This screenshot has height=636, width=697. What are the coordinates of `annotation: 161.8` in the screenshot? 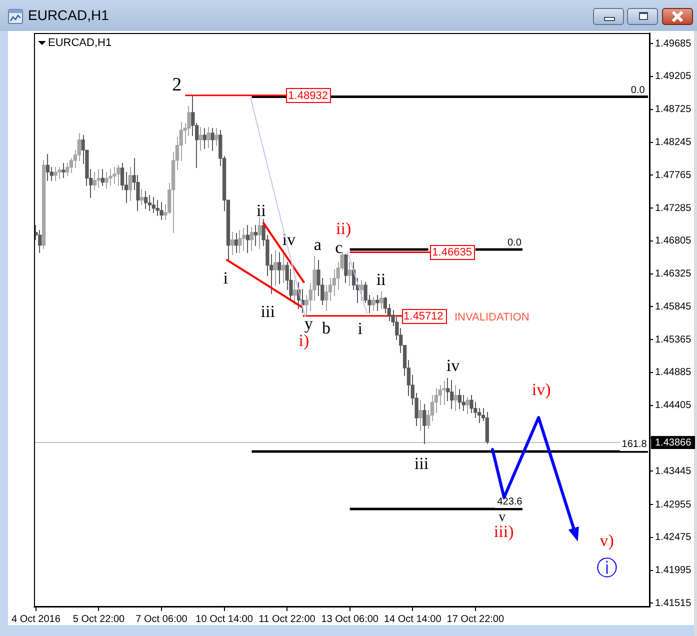 It's located at (635, 444).